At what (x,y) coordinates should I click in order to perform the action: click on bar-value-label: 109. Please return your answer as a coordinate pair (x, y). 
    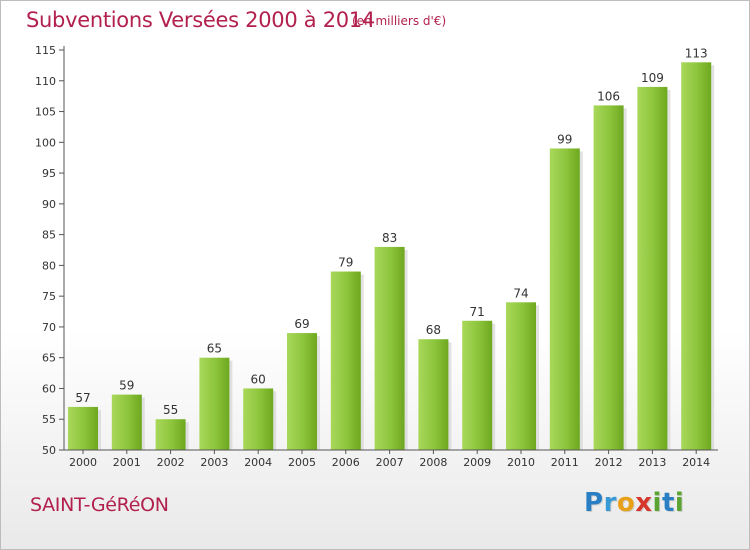
    Looking at the image, I should click on (652, 78).